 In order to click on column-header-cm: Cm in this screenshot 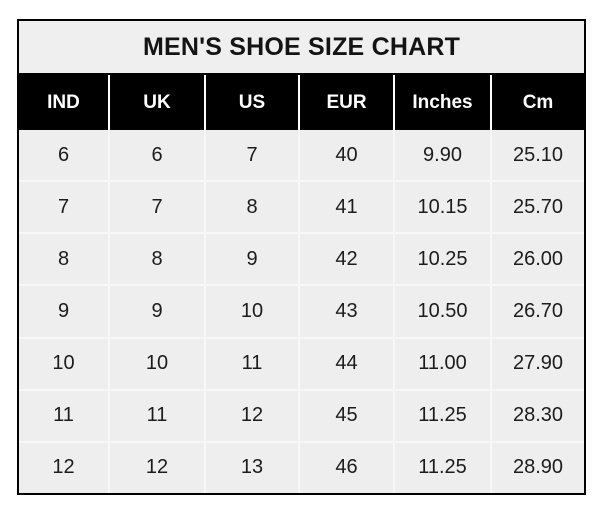, I will do `click(538, 102)`.